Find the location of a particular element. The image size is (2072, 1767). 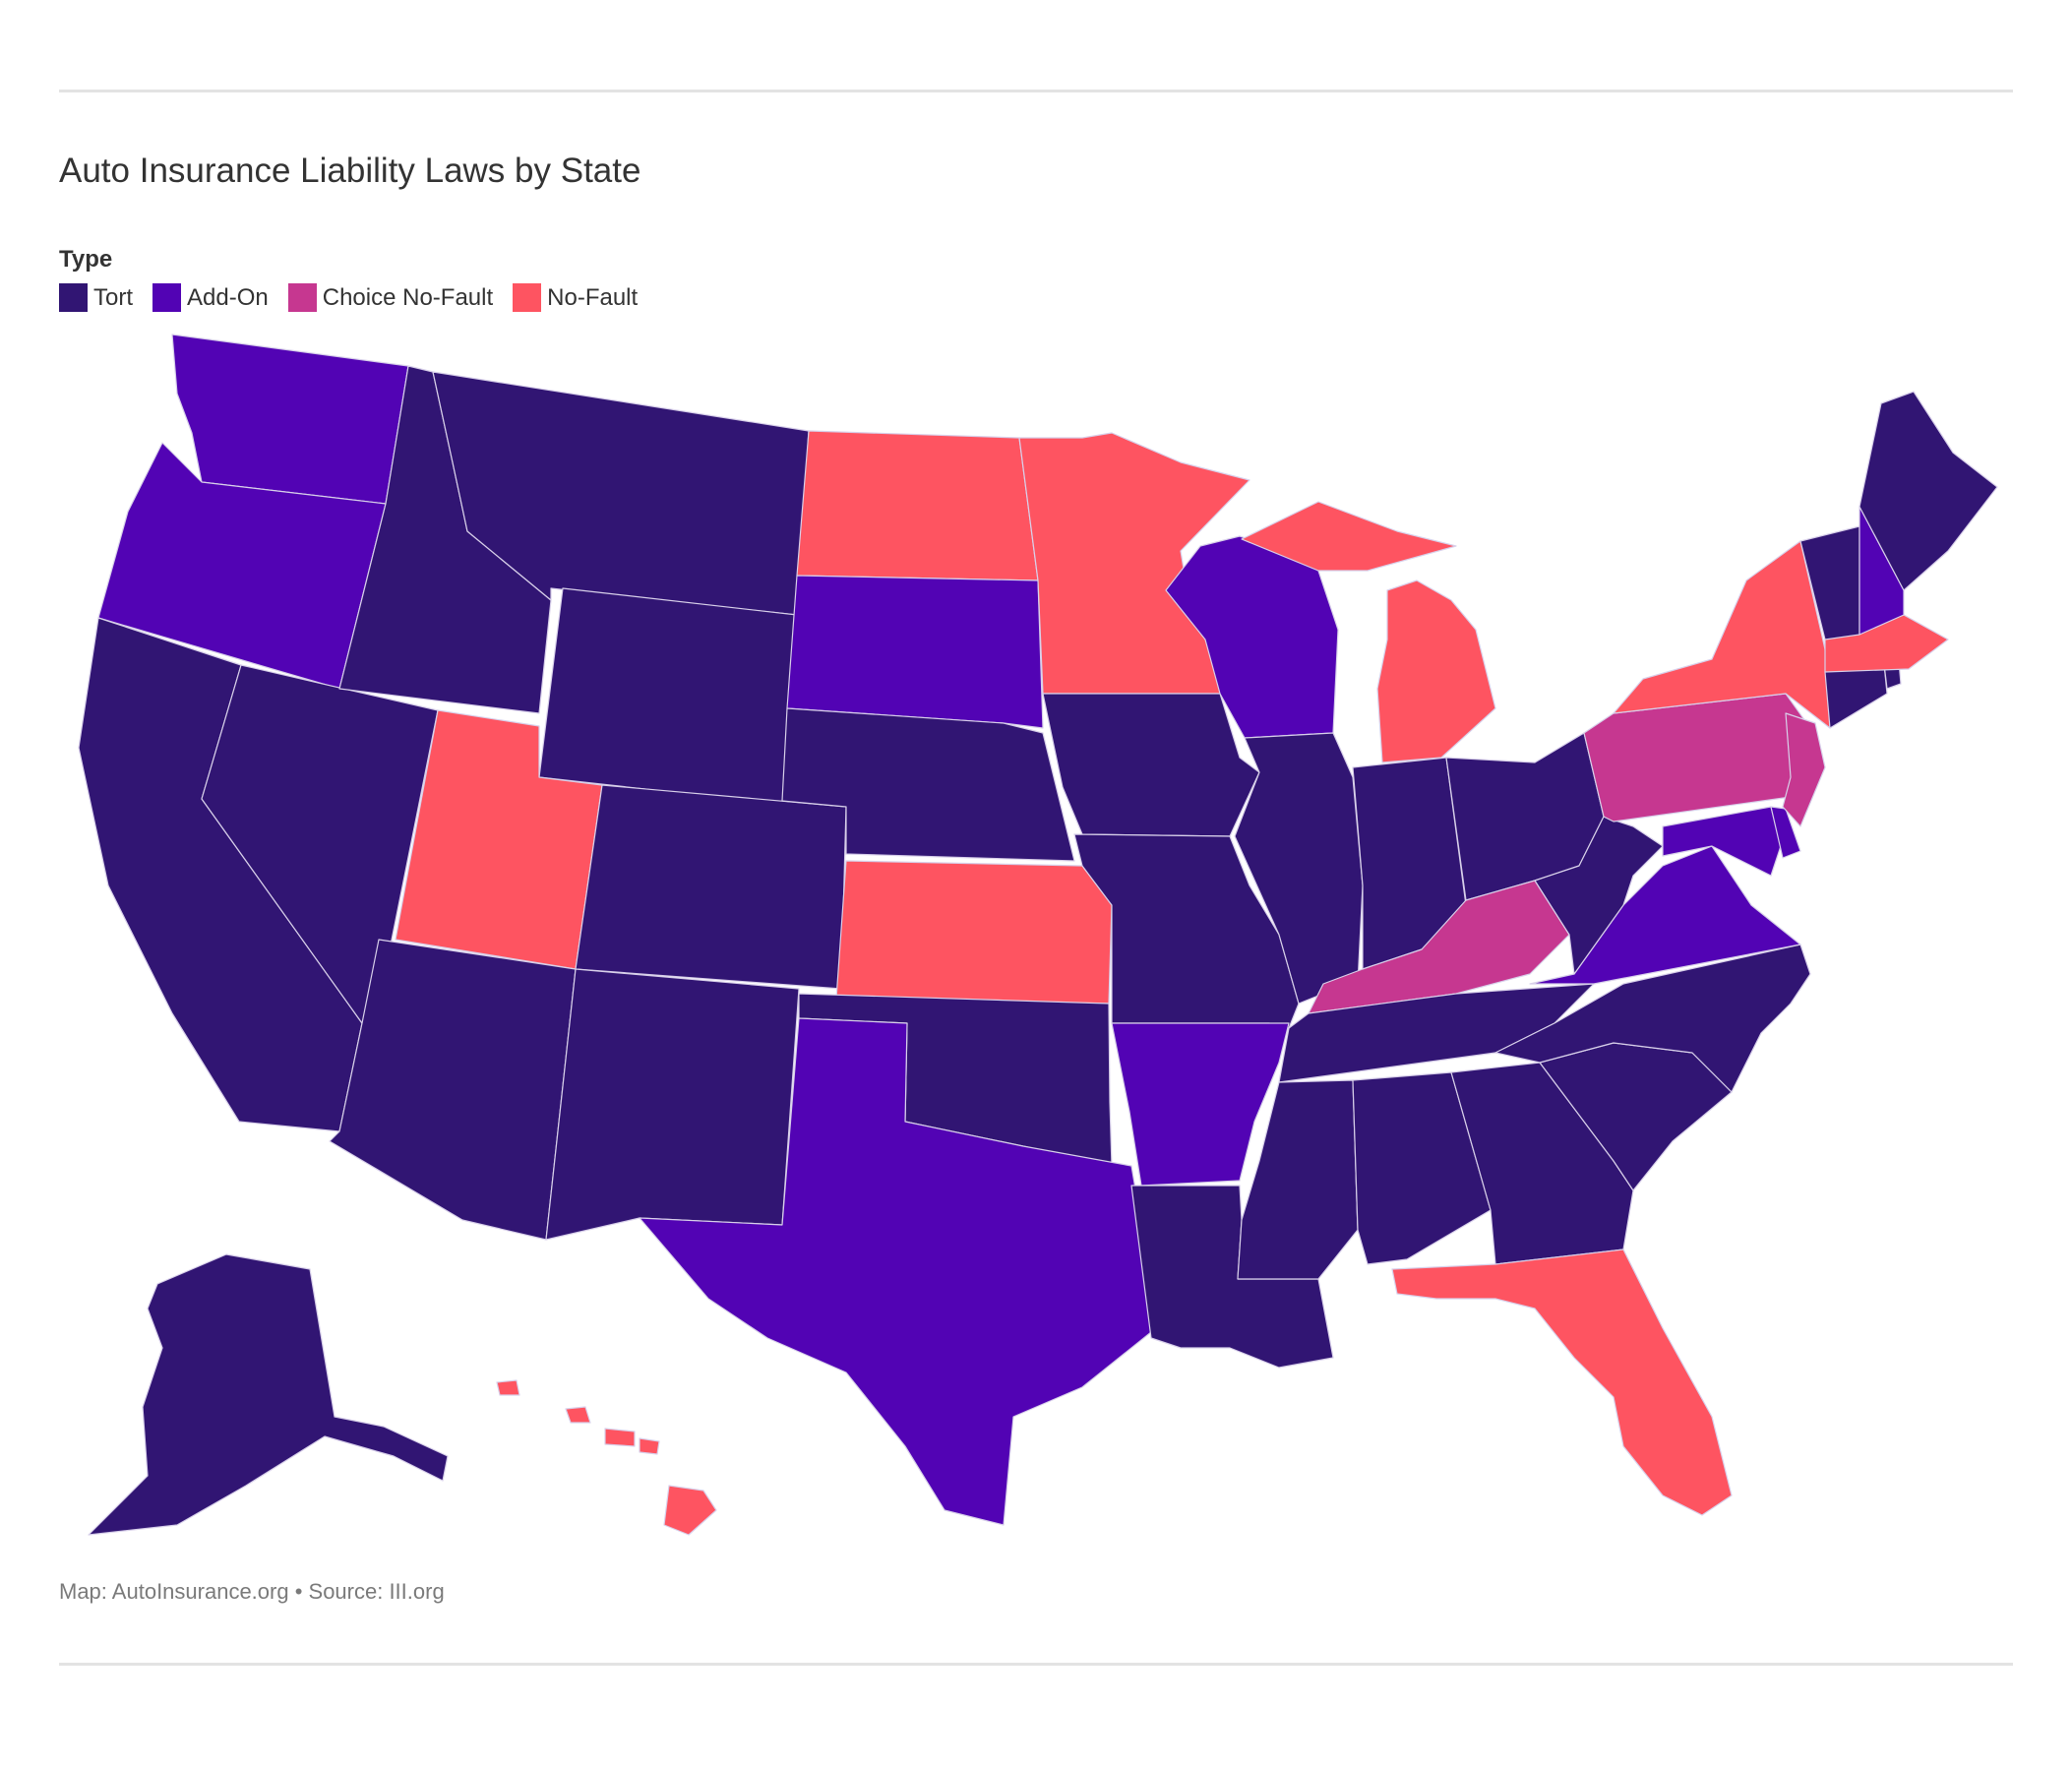

state-WY is located at coordinates (668, 696).